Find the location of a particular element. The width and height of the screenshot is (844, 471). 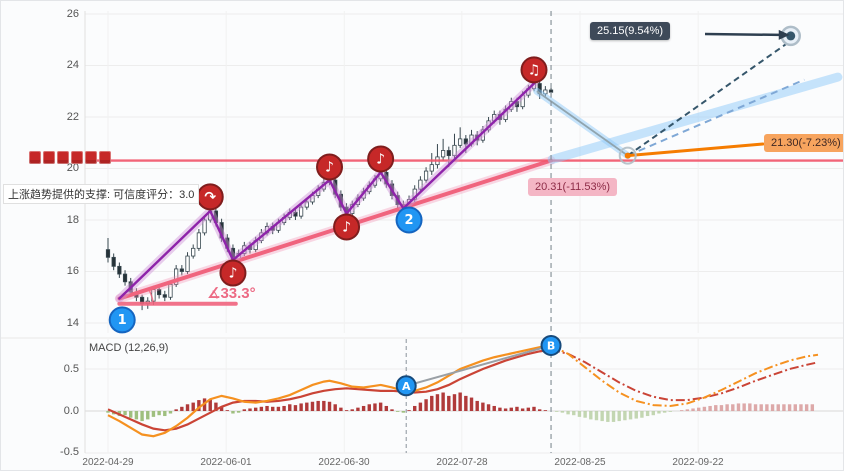

y-axis-label: 20 is located at coordinates (72, 168).